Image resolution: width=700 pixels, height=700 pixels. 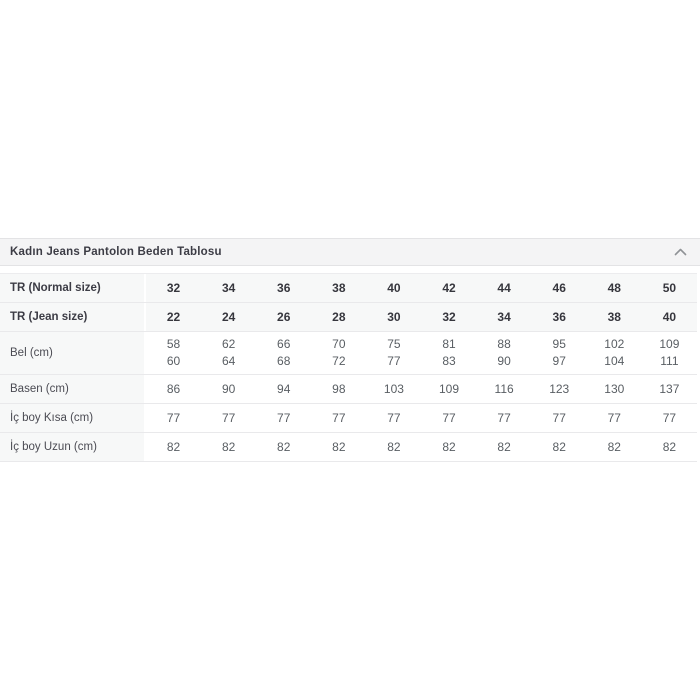 What do you see at coordinates (350, 252) in the screenshot?
I see `size-table-accordion-header: Kadın Jeans Pantolon Beden Tablosu` at bounding box center [350, 252].